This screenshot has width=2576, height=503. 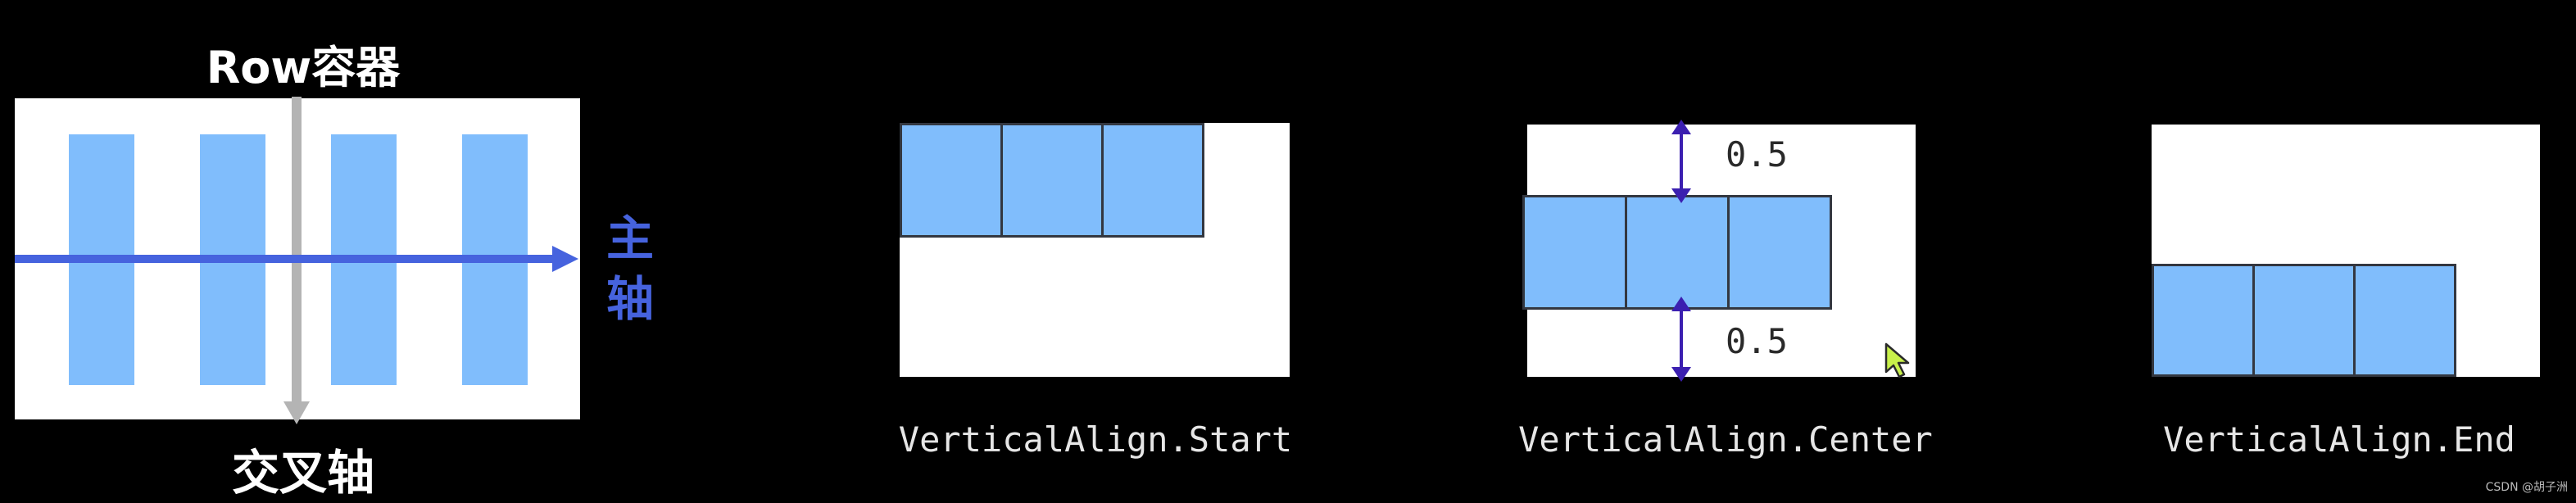 I want to click on center-top-gap-label: 0.5, so click(x=1757, y=154).